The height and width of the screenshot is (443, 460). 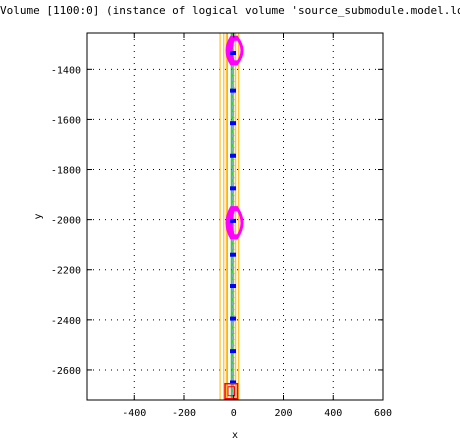 What do you see at coordinates (38, 216) in the screenshot?
I see `y-axis-label: y` at bounding box center [38, 216].